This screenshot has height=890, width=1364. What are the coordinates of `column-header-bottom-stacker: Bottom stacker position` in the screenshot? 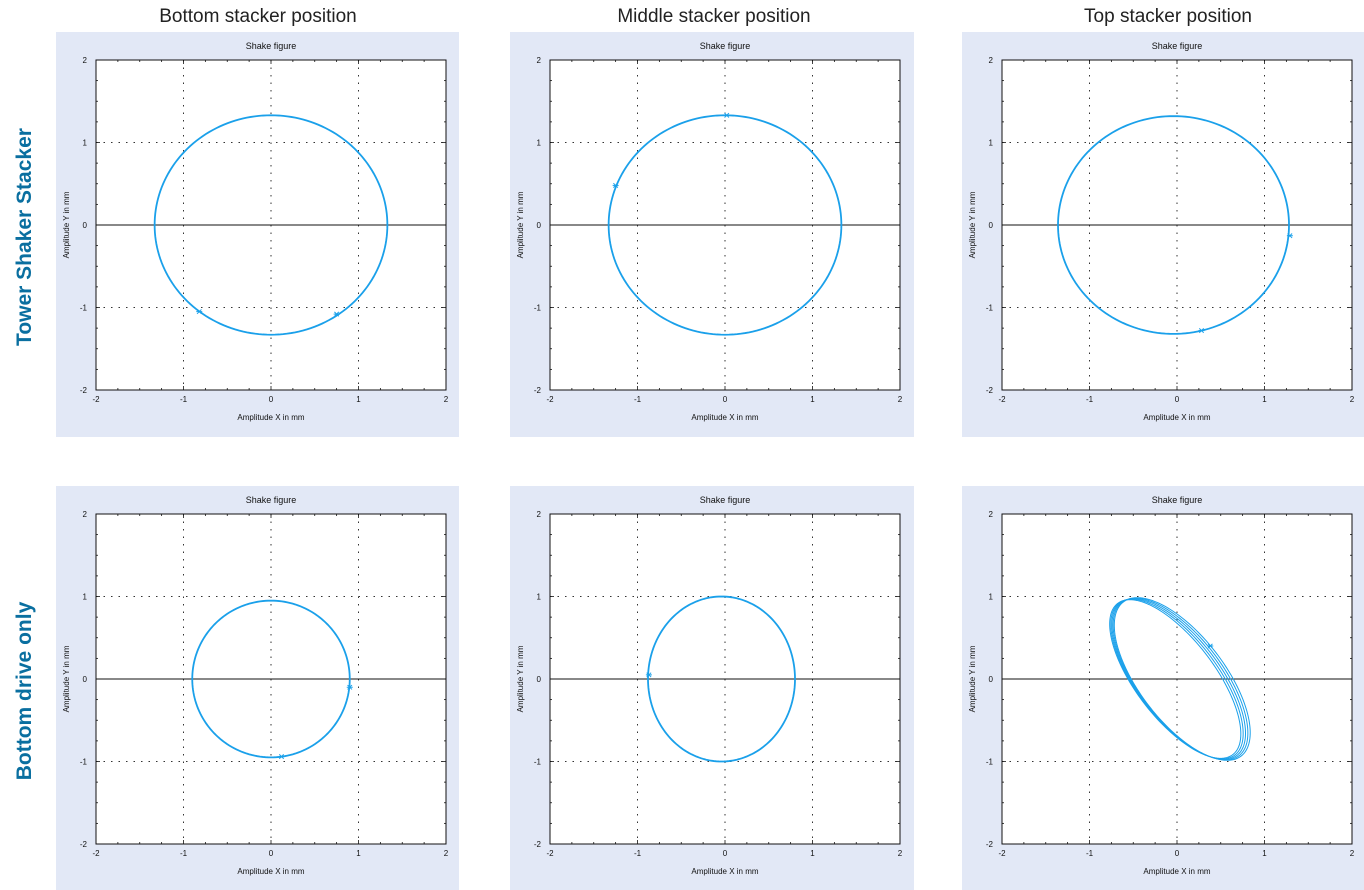 It's located at (258, 16).